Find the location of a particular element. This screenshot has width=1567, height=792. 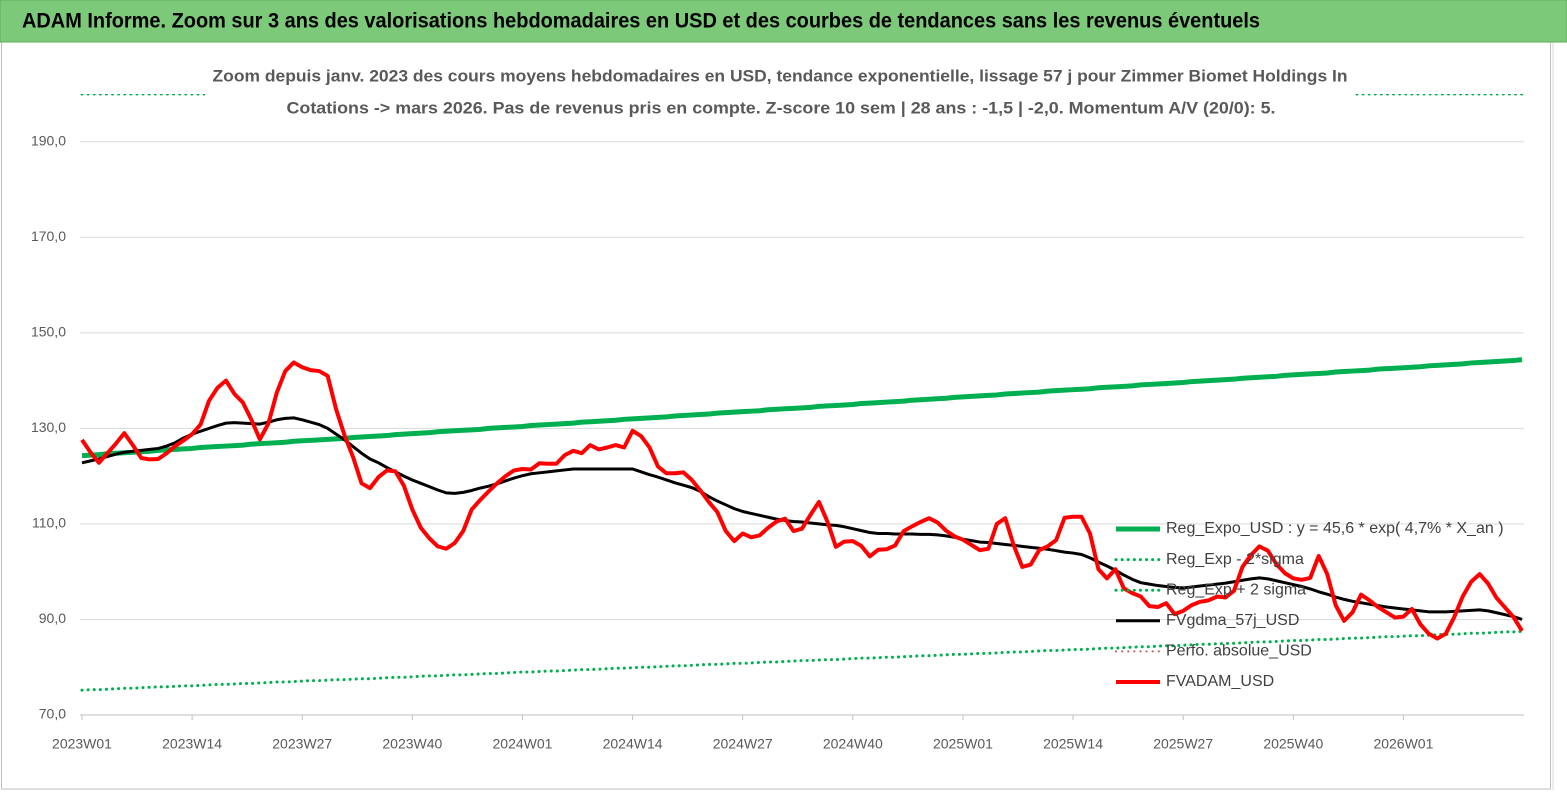

x-tick-label: 2024W01 is located at coordinates (523, 744).